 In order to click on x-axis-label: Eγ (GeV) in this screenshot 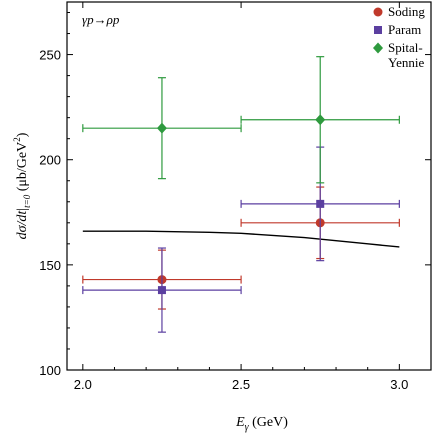, I will do `click(261, 424)`.